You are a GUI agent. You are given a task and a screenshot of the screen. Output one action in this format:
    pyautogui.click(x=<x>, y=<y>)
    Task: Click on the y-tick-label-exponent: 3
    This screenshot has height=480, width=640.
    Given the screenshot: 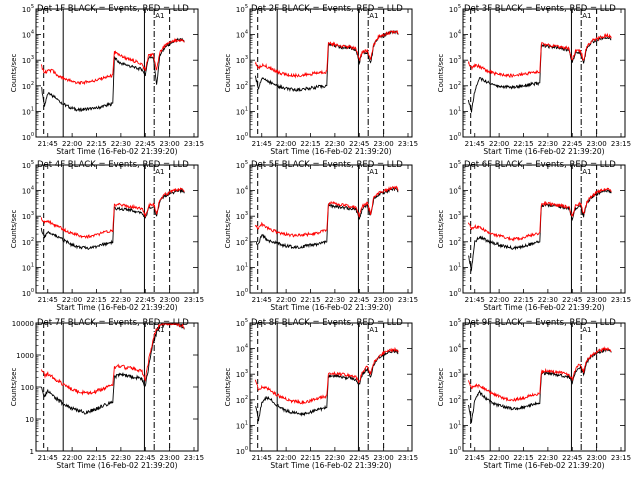 What is the action you would take?
    pyautogui.click(x=459, y=58)
    